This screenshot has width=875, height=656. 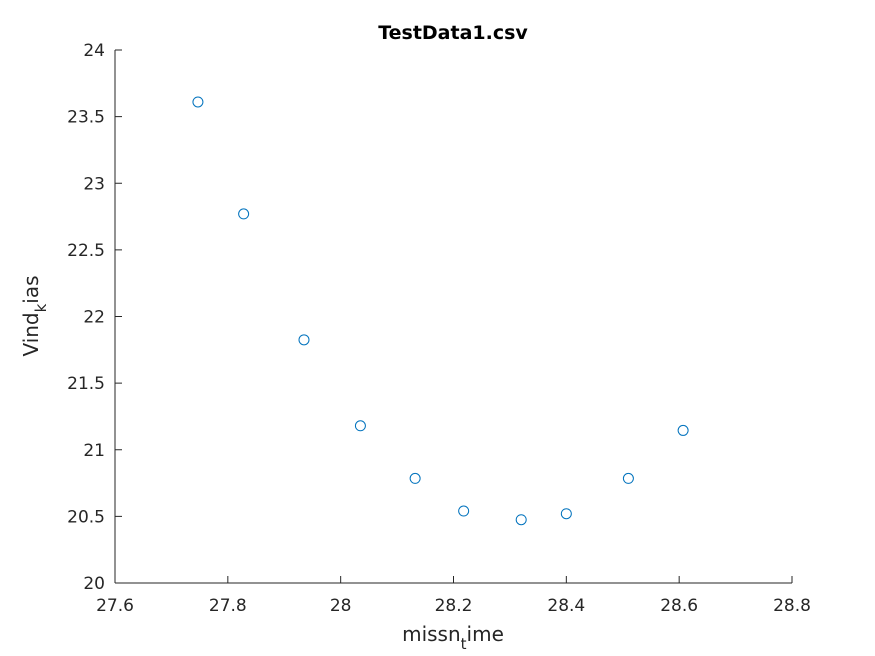 What do you see at coordinates (454, 606) in the screenshot?
I see `x-tick-label: 28.2` at bounding box center [454, 606].